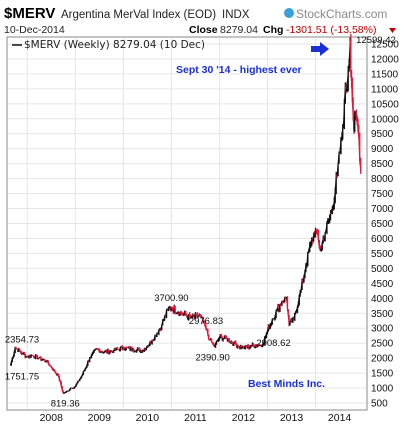 Image resolution: width=417 pixels, height=433 pixels. Describe the element at coordinates (195, 418) in the screenshot. I see `x-tick-label: 2011` at that location.